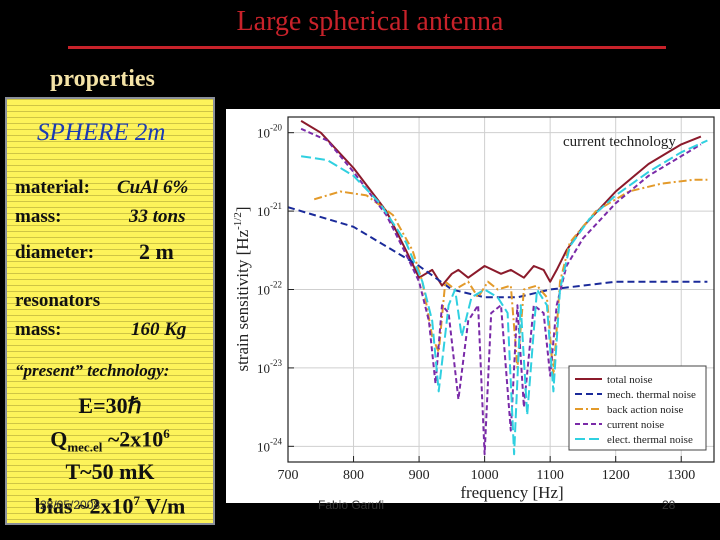 This screenshot has height=540, width=720. I want to click on y-axis-label: strain sensitivity [Hz-1/2], so click(242, 288).